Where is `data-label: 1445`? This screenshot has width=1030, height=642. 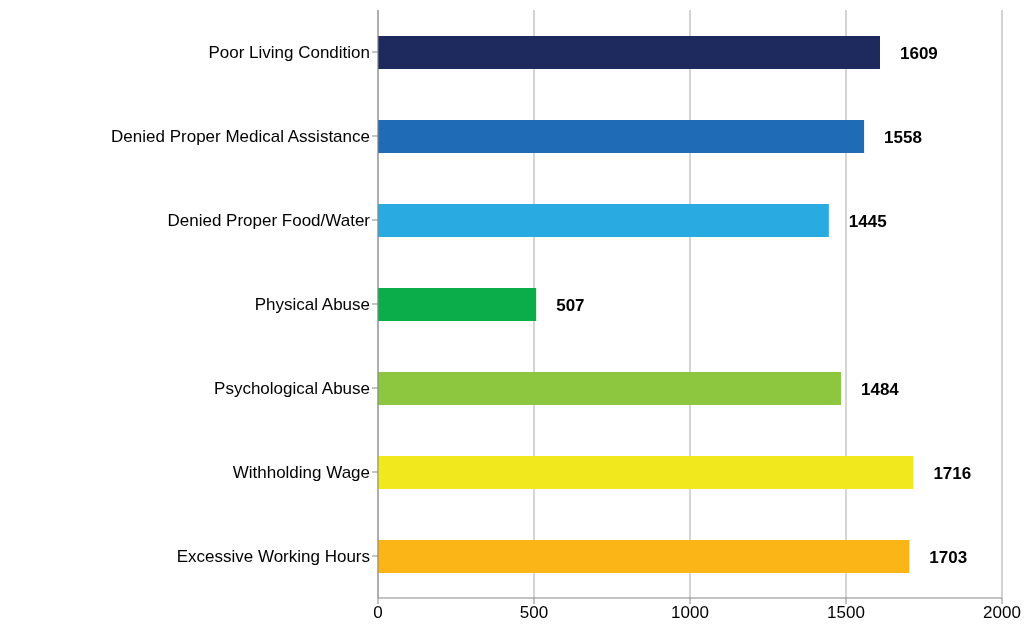
data-label: 1445 is located at coordinates (867, 221).